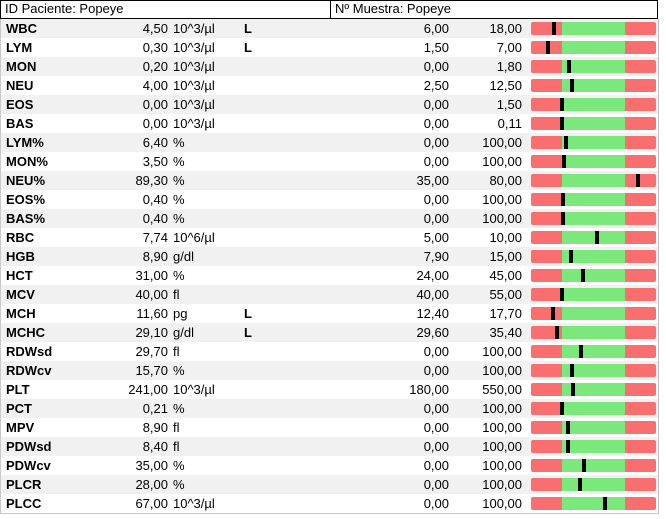 This screenshot has width=666, height=519. What do you see at coordinates (329, 390) in the screenshot?
I see `table-row: PLT 241,00 10^3/µl 180,00 550,00` at bounding box center [329, 390].